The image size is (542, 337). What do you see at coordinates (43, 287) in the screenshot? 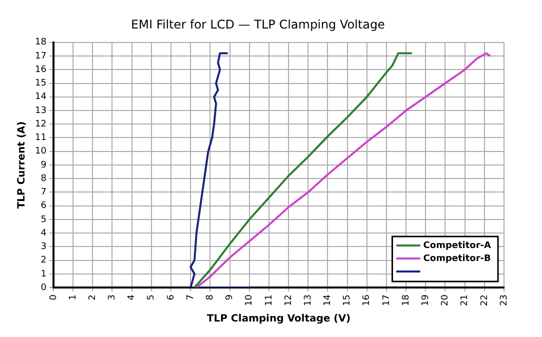
I see `y-tick-label: 0` at bounding box center [43, 287].